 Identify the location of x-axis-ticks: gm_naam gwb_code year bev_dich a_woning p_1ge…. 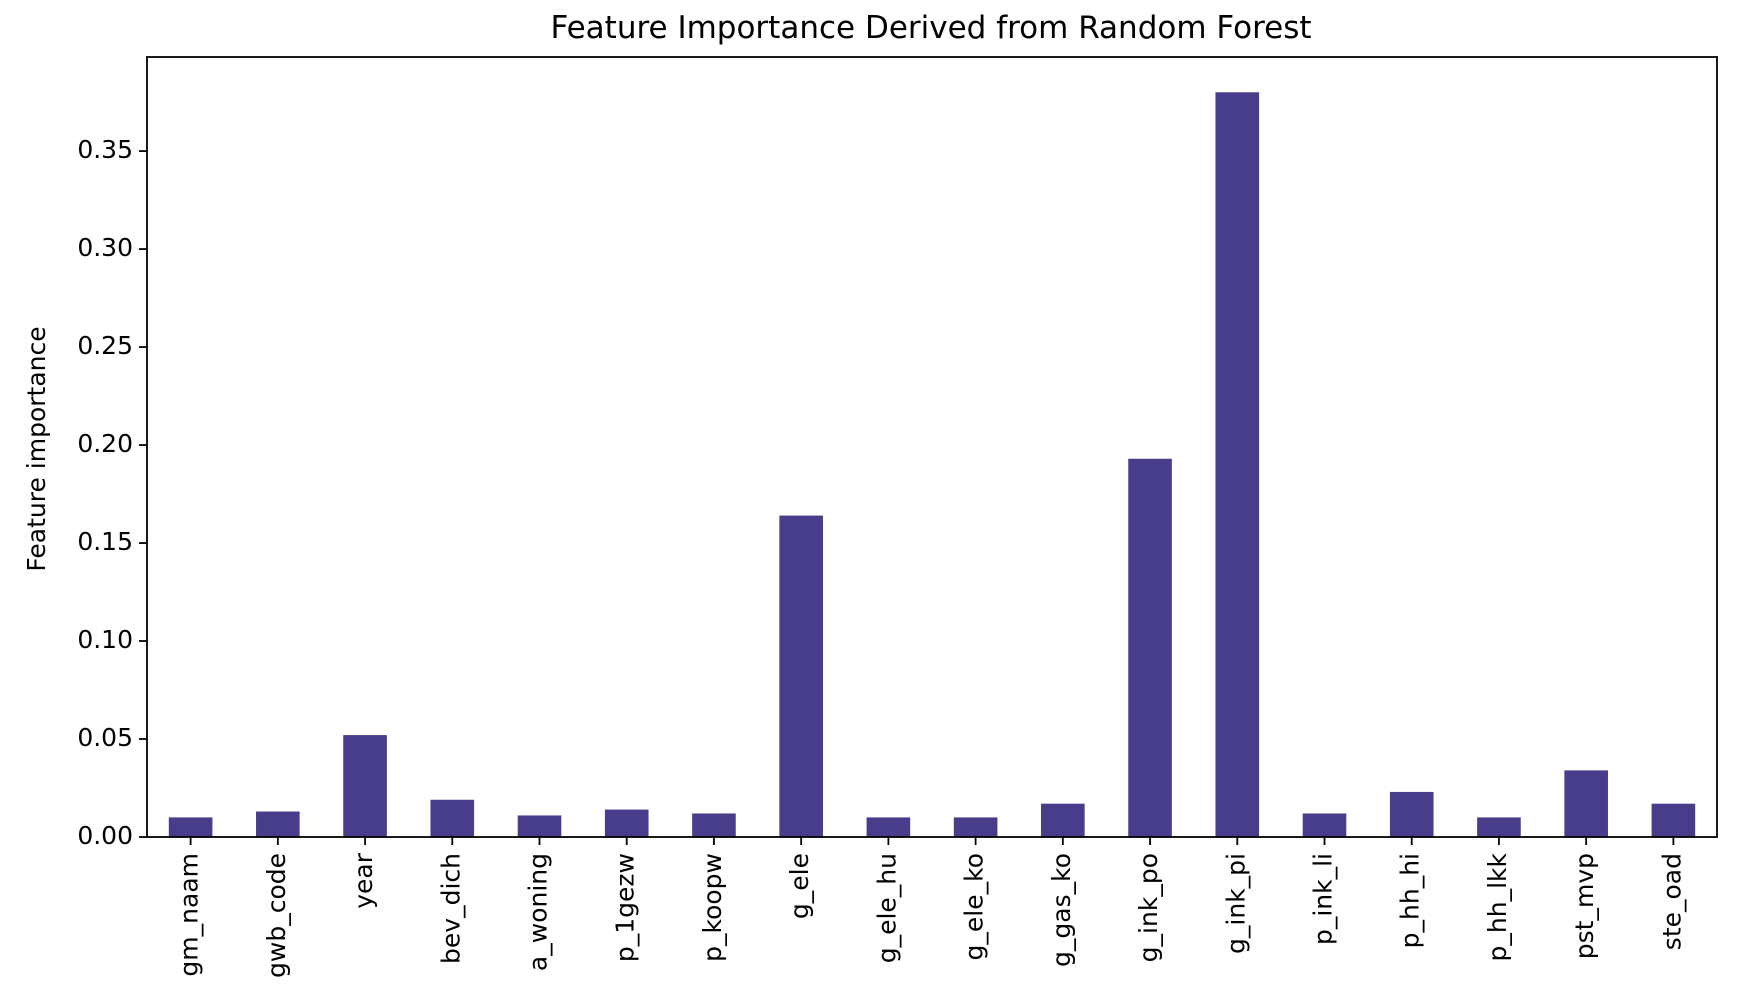
(930, 907).